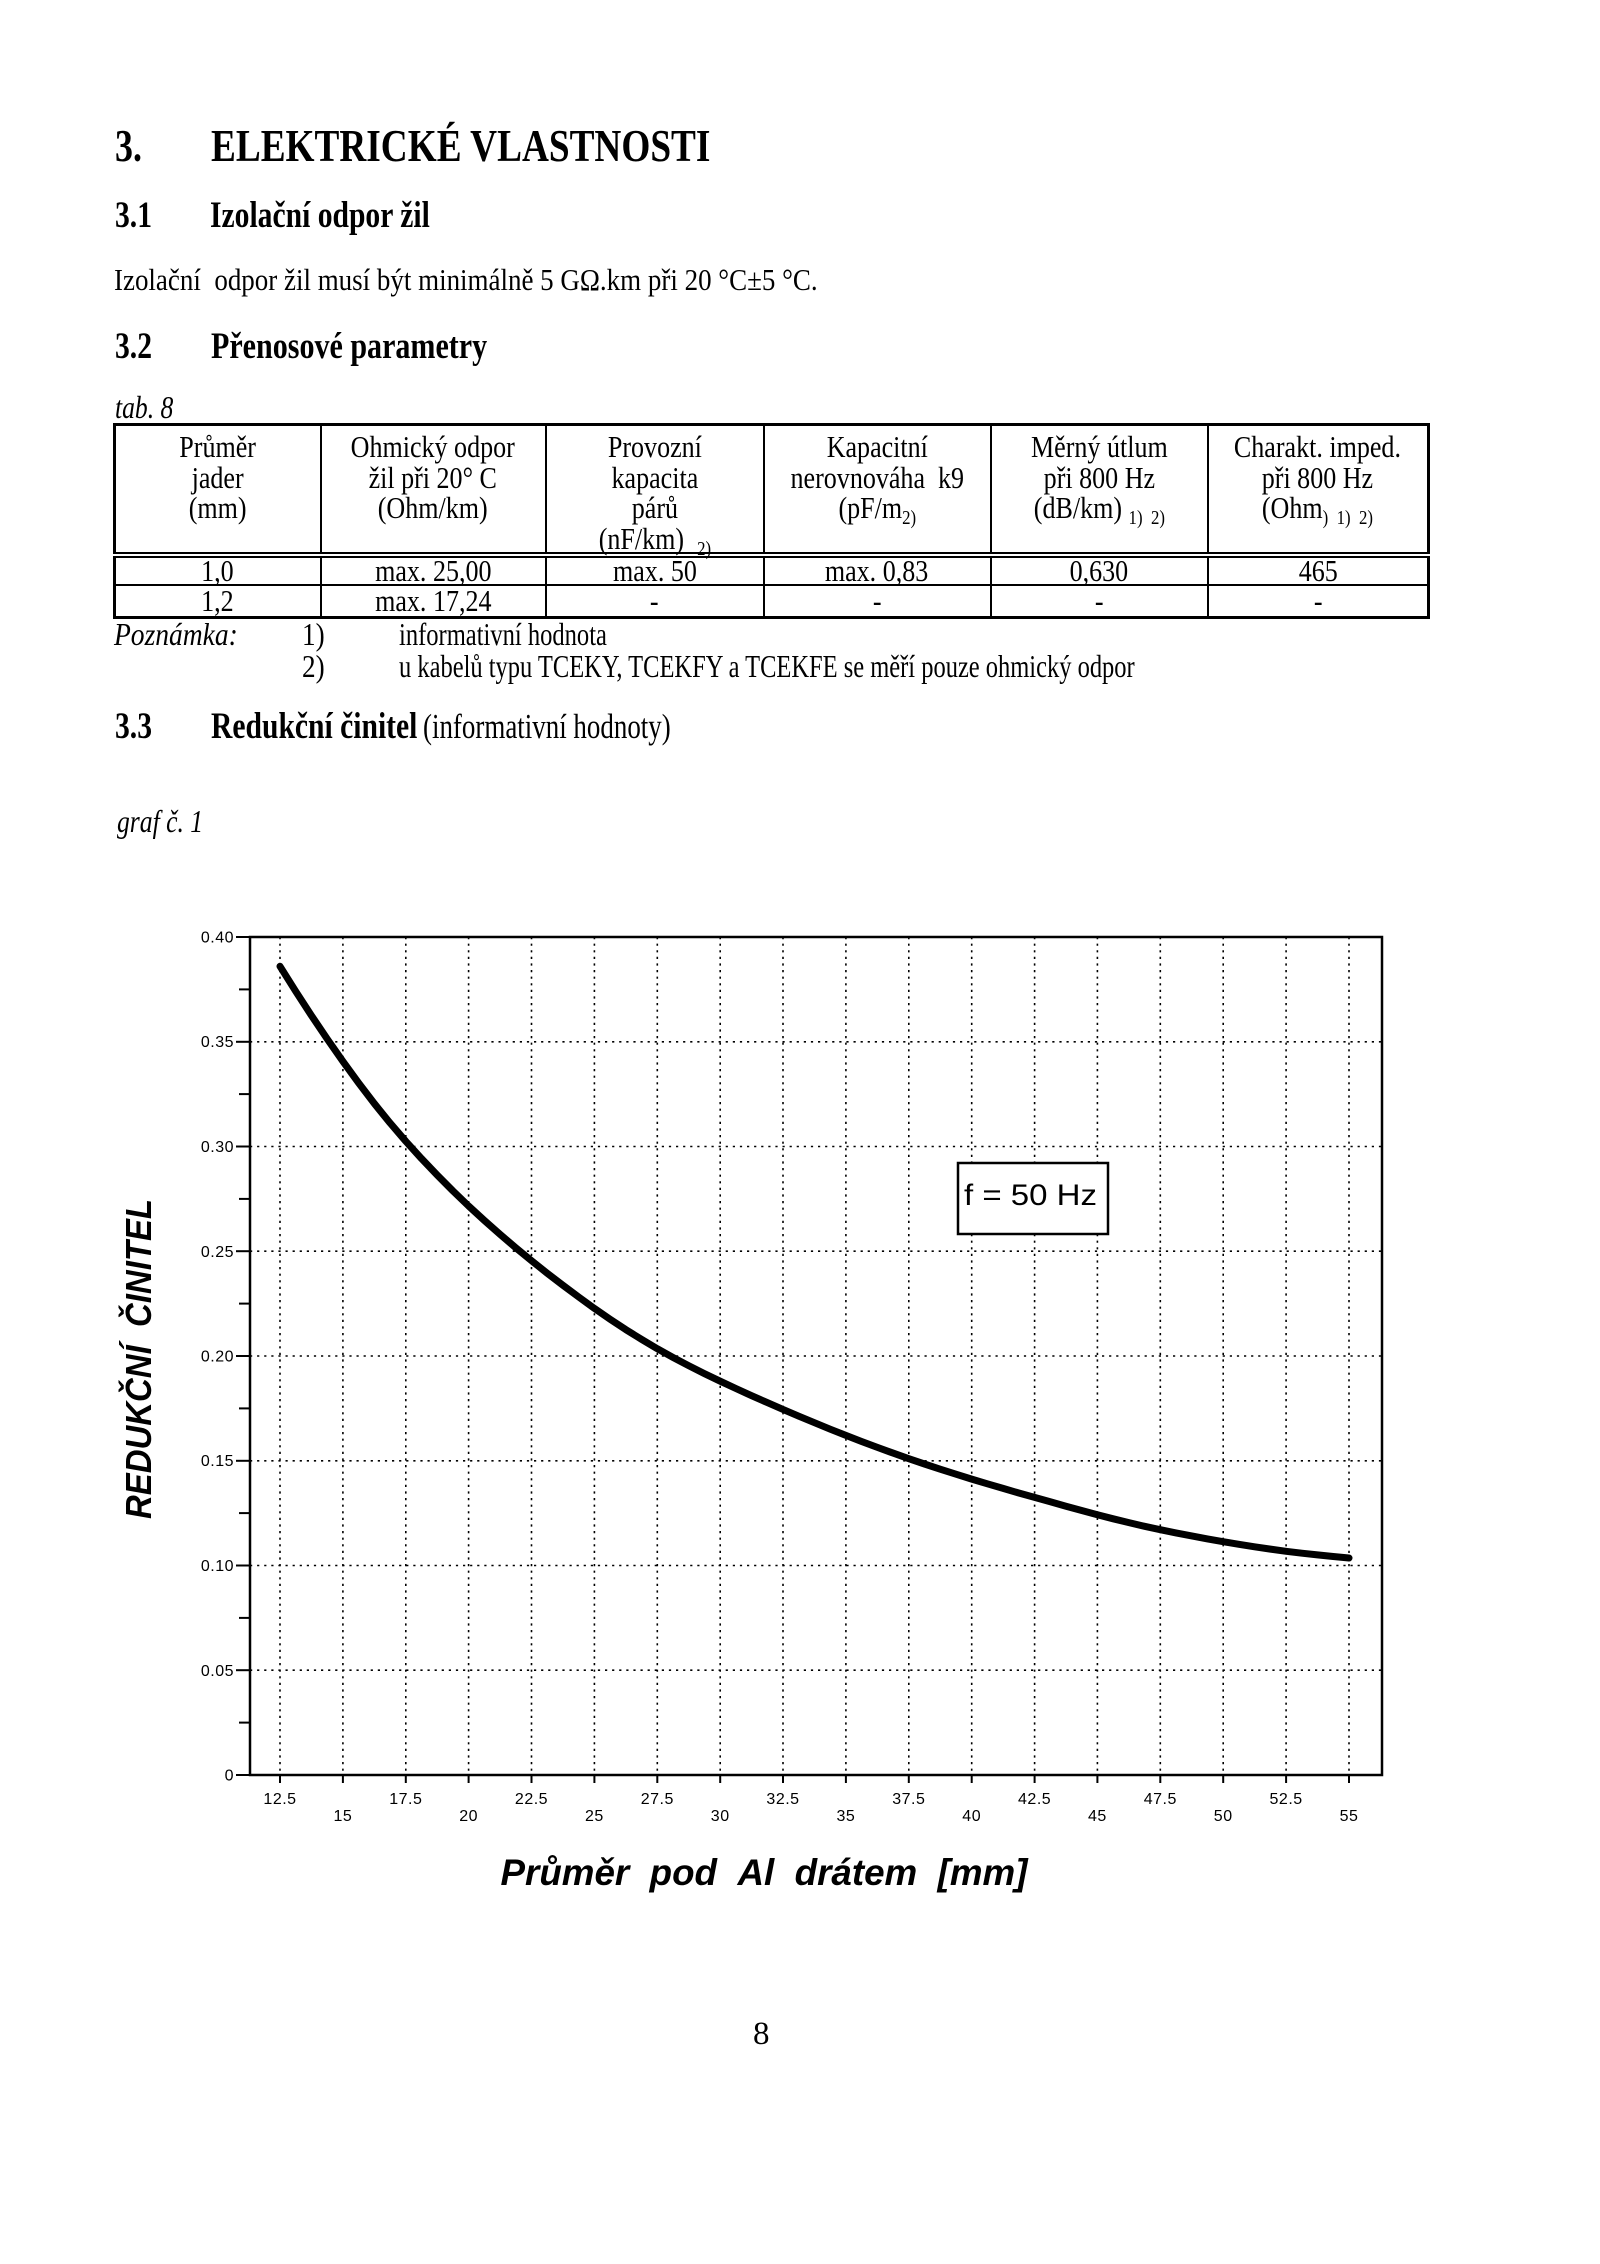  Describe the element at coordinates (343, 1816) in the screenshot. I see `svg-text: 15` at that location.